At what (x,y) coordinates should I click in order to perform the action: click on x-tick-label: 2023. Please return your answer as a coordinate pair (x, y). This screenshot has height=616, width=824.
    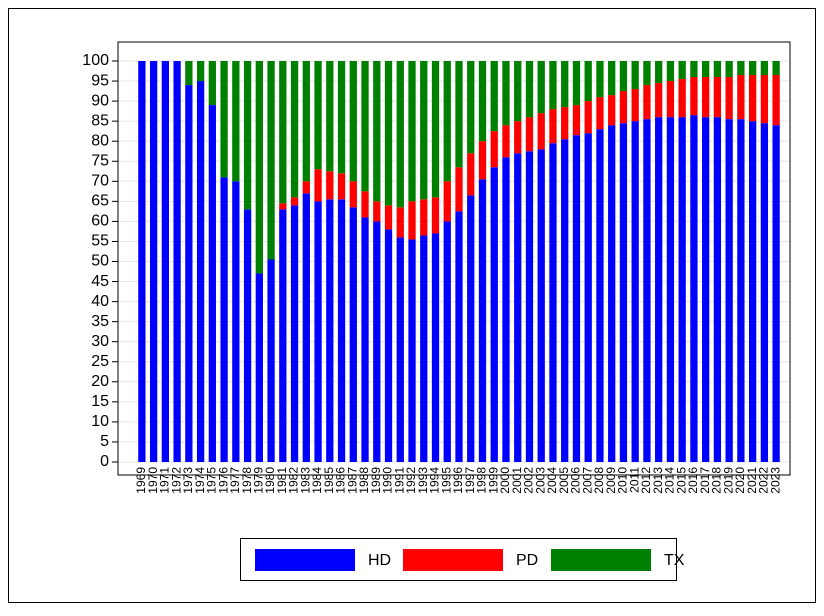
    Looking at the image, I should click on (775, 480).